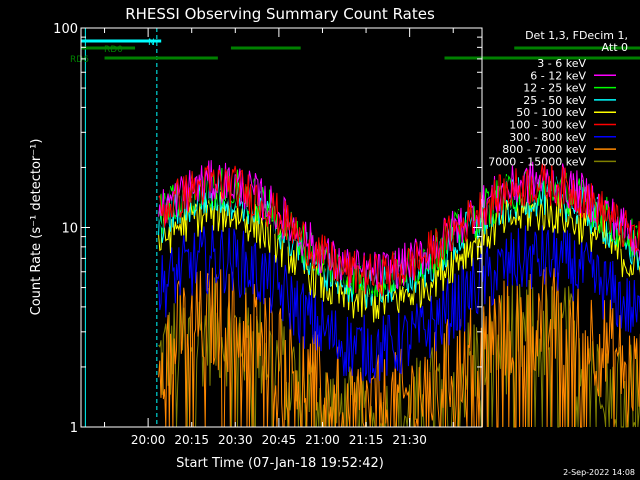 The image size is (640, 480). What do you see at coordinates (79, 60) in the screenshot?
I see `flag-label: RD6` at bounding box center [79, 60].